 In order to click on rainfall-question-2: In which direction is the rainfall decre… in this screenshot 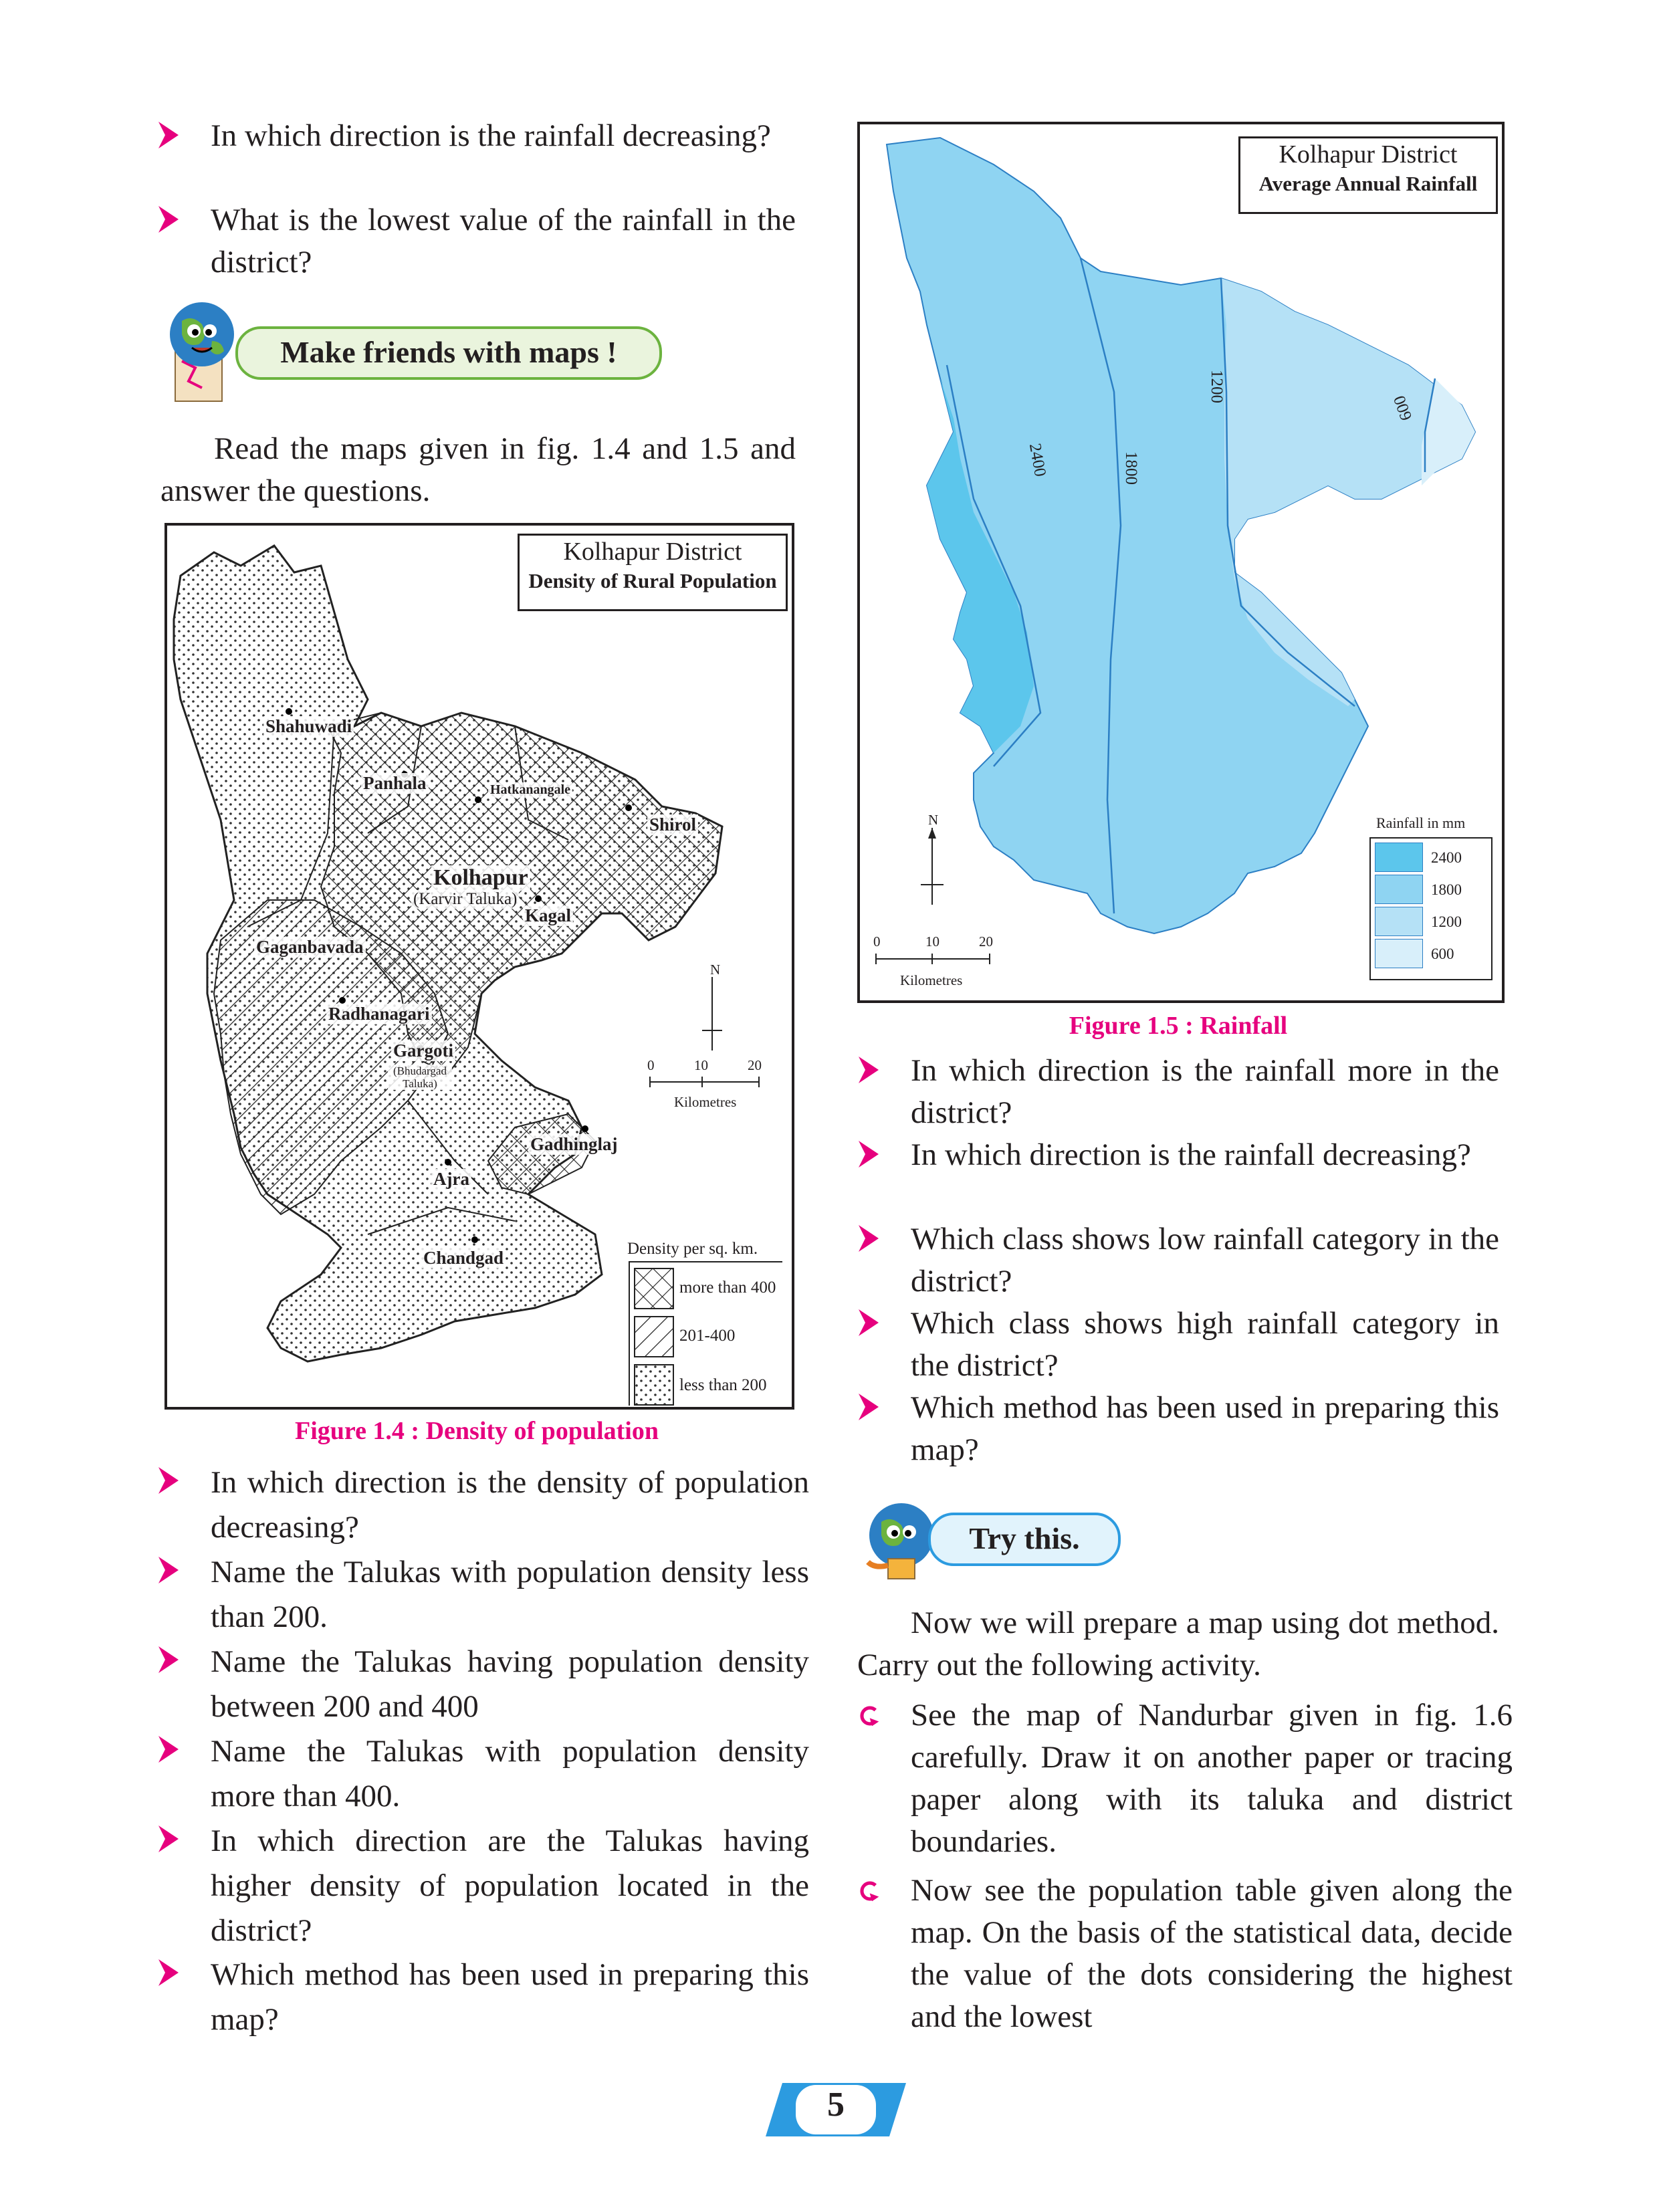, I will do `click(1178, 1155)`.